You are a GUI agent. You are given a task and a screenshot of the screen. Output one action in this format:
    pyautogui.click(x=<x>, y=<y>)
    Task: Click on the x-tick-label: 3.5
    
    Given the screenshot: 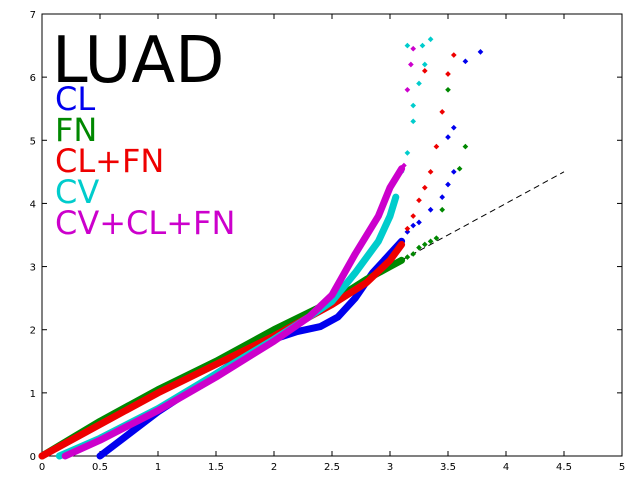 What is the action you would take?
    pyautogui.click(x=448, y=467)
    